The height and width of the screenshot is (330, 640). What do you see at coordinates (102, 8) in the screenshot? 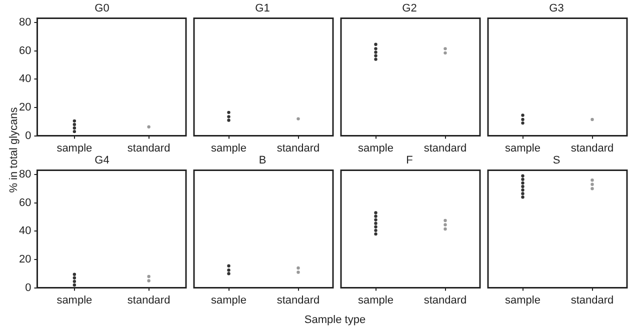
I see `chart-title: G0` at bounding box center [102, 8].